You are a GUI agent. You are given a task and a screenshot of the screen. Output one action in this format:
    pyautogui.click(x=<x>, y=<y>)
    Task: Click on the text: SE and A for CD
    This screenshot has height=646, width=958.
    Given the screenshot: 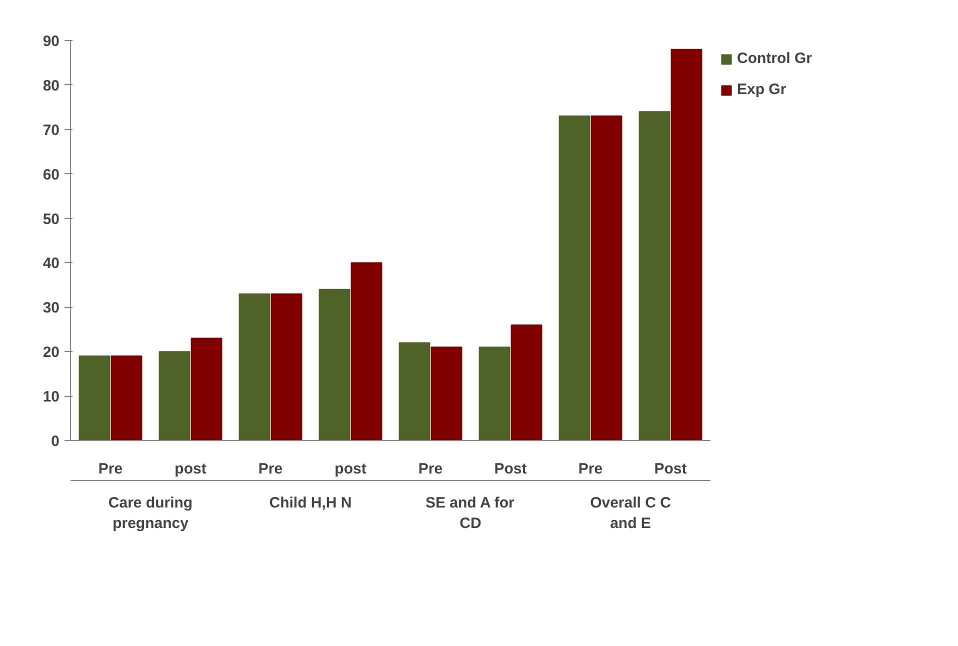 What is the action you would take?
    pyautogui.click(x=470, y=513)
    